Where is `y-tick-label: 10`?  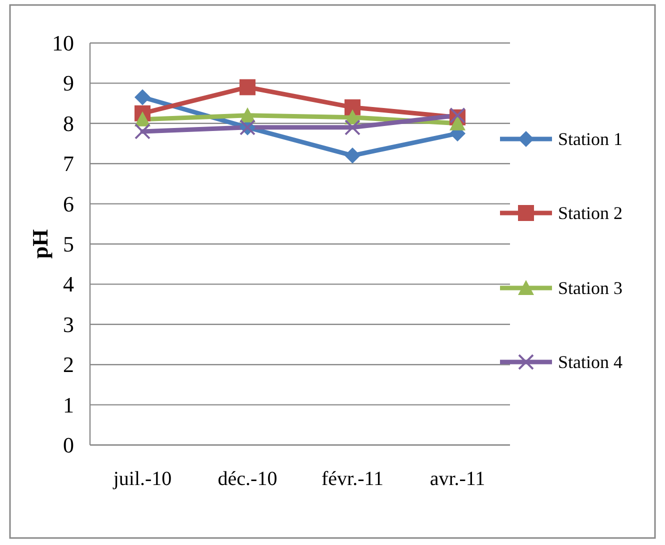
y-tick-label: 10 is located at coordinates (63, 43).